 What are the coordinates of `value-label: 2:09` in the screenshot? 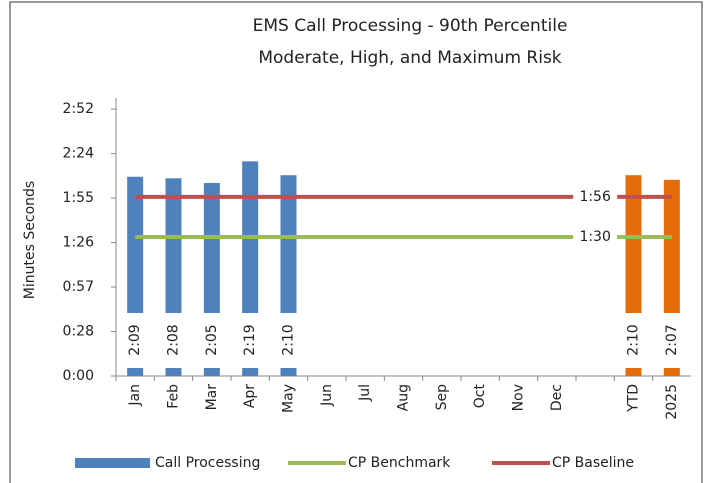 It's located at (135, 339).